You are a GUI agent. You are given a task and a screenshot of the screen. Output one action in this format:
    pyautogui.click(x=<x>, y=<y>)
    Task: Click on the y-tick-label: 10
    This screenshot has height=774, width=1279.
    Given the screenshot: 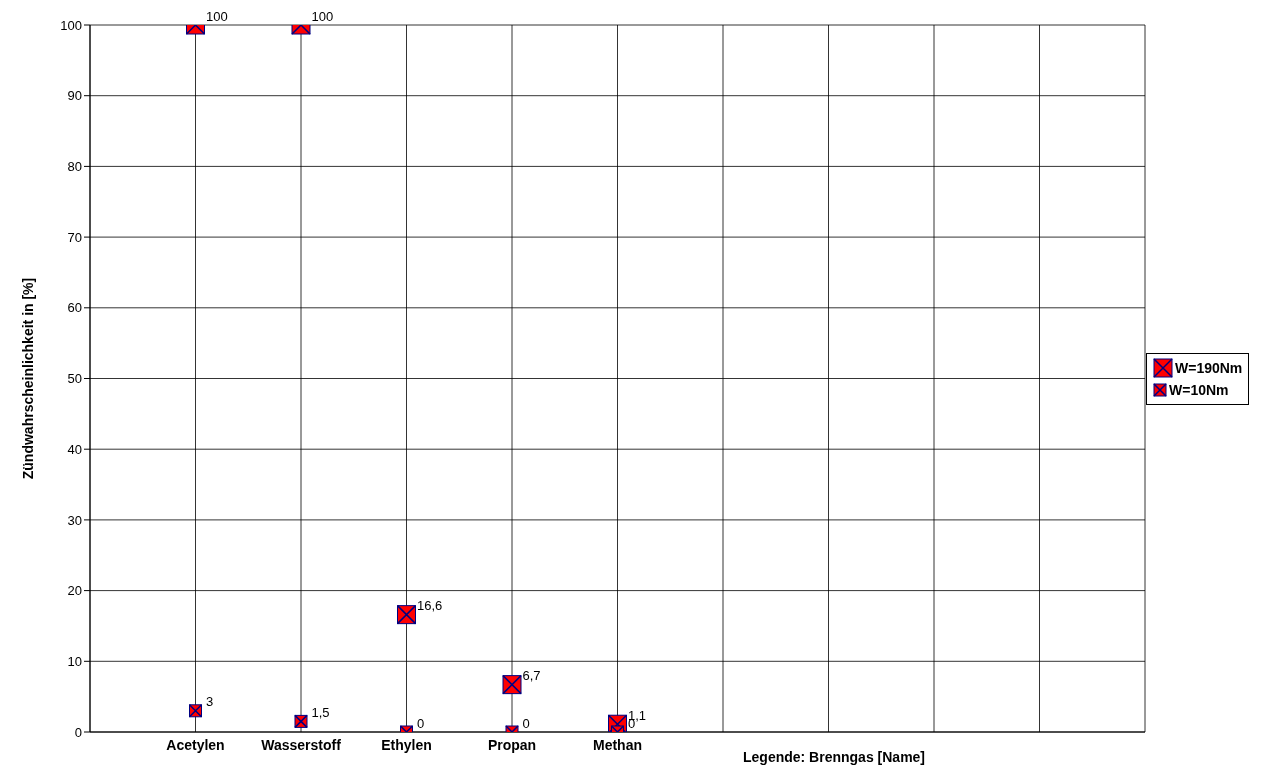 What is the action you would take?
    pyautogui.click(x=74, y=661)
    